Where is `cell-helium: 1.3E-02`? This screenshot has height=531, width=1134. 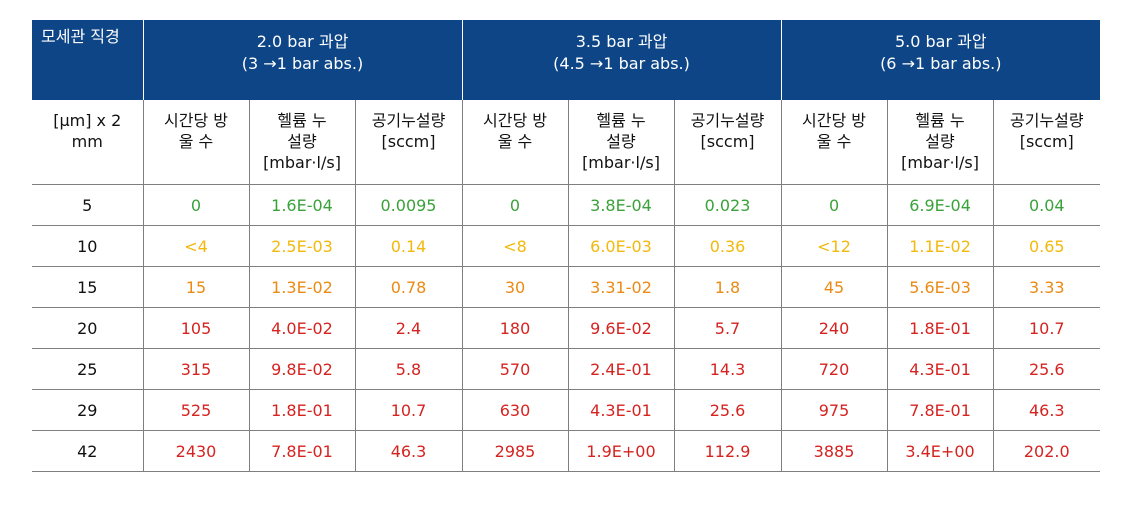
cell-helium: 1.3E-02 is located at coordinates (301, 287).